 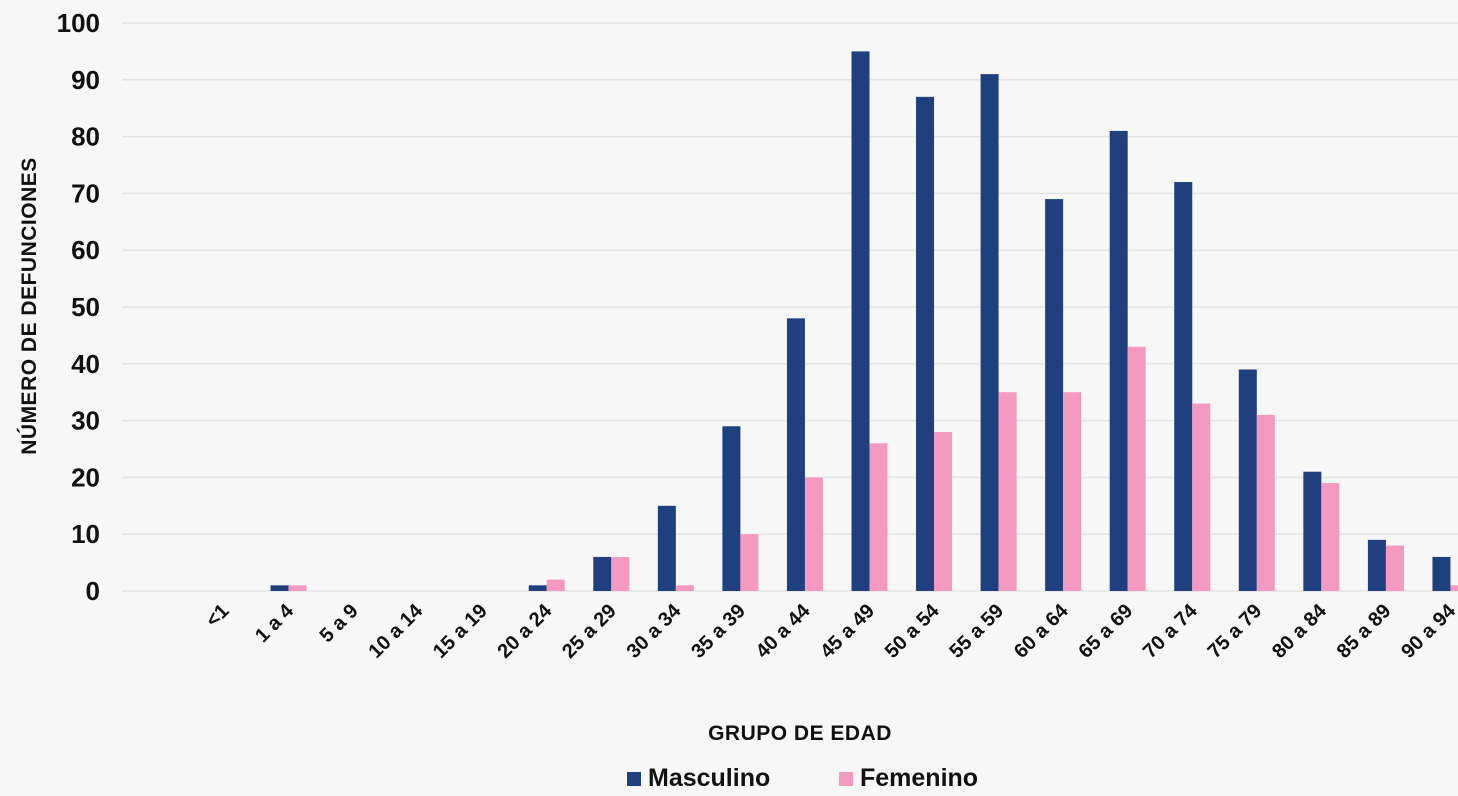 What do you see at coordinates (912, 630) in the screenshot?
I see `x-tick-label: 50 a 54` at bounding box center [912, 630].